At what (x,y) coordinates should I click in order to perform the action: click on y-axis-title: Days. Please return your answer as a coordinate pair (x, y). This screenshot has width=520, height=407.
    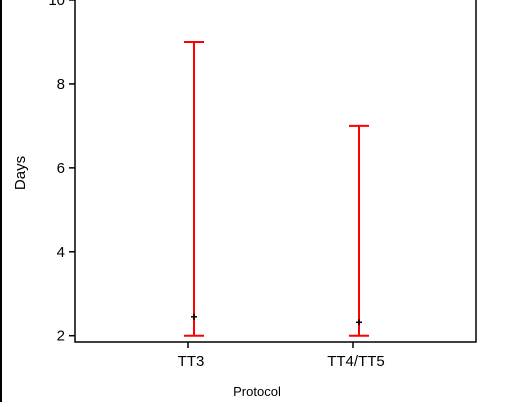
    Looking at the image, I should click on (20, 173).